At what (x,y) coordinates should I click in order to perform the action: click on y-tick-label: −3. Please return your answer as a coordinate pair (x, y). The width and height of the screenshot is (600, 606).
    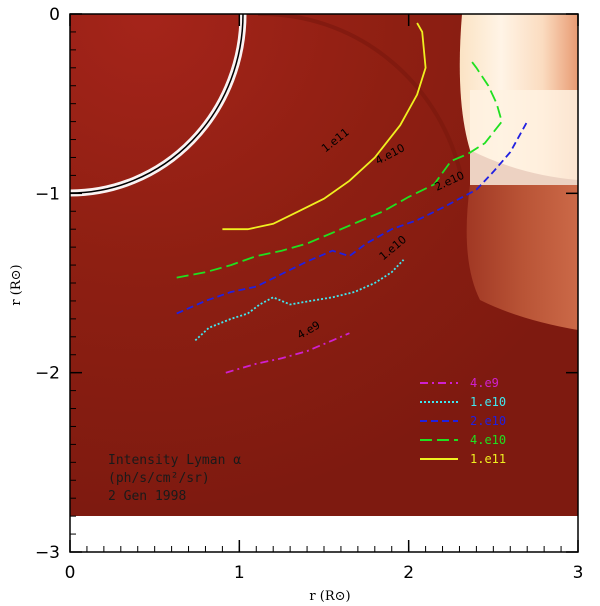
    Looking at the image, I should click on (47, 553).